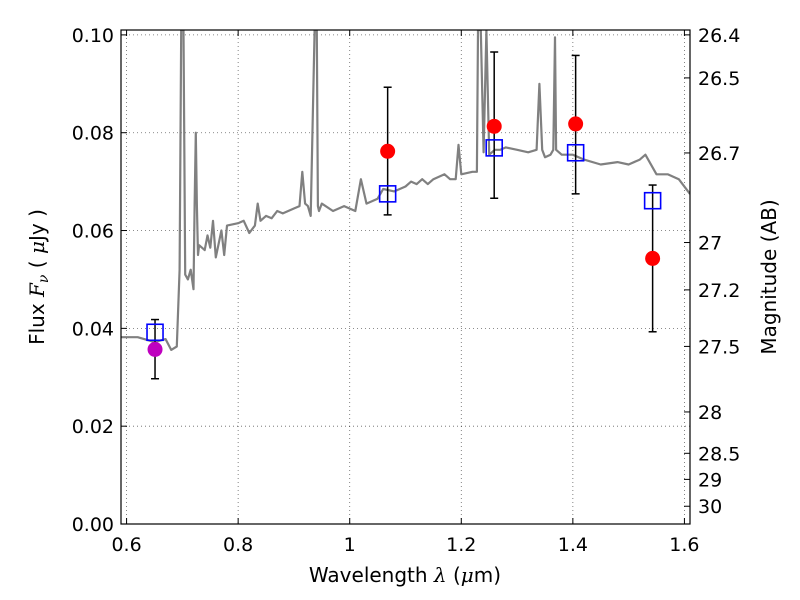 The height and width of the screenshot is (600, 800). I want to click on x-tick-label: 1.6, so click(684, 545).